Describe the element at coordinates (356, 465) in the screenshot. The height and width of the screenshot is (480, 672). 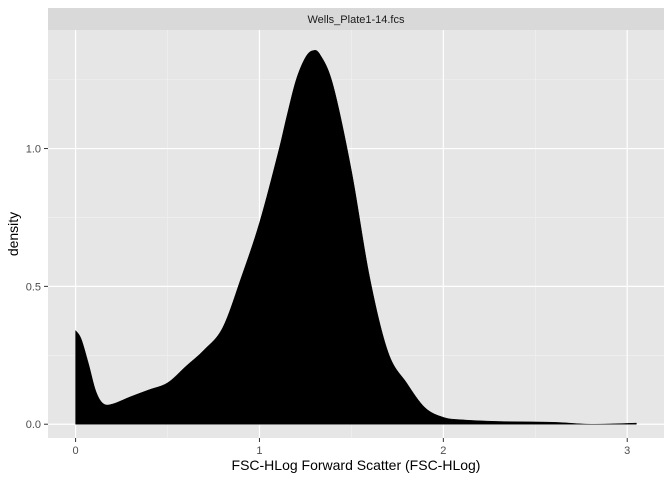
I see `x-axis-title: FSC-HLog Forward Scatter (FSC-HLog)` at that location.